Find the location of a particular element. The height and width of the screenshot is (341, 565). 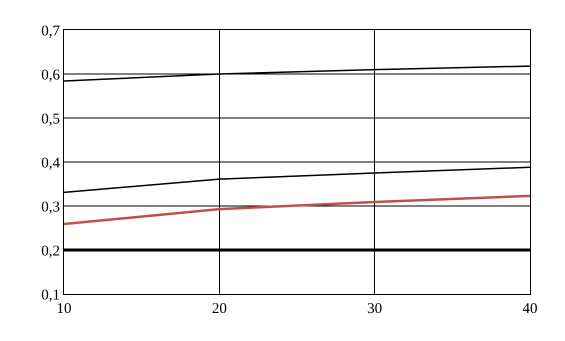

x-tick-label: 30 is located at coordinates (374, 309).